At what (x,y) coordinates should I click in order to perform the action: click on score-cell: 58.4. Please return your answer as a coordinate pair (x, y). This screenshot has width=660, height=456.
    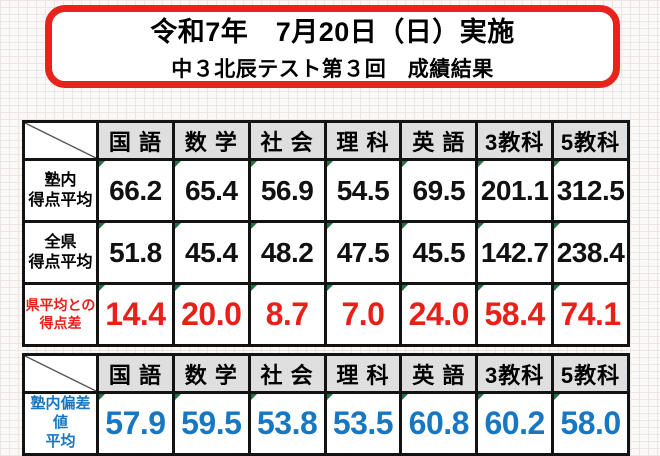
    Looking at the image, I should click on (515, 314).